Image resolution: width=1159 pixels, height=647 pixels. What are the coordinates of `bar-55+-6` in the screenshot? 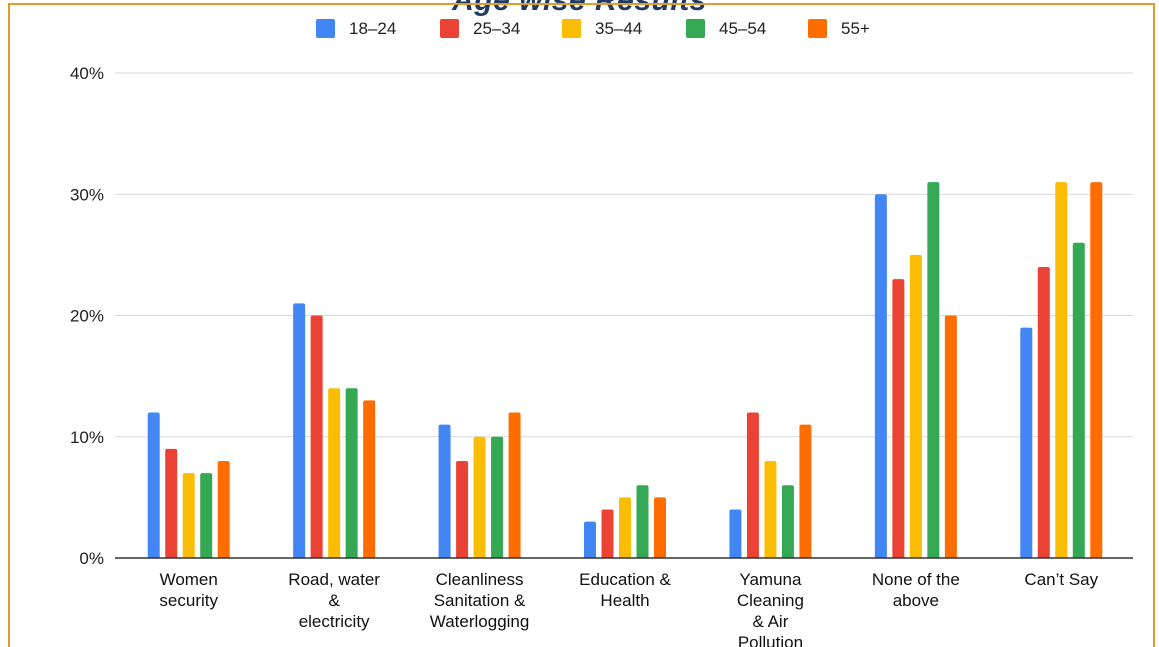 It's located at (1096, 370).